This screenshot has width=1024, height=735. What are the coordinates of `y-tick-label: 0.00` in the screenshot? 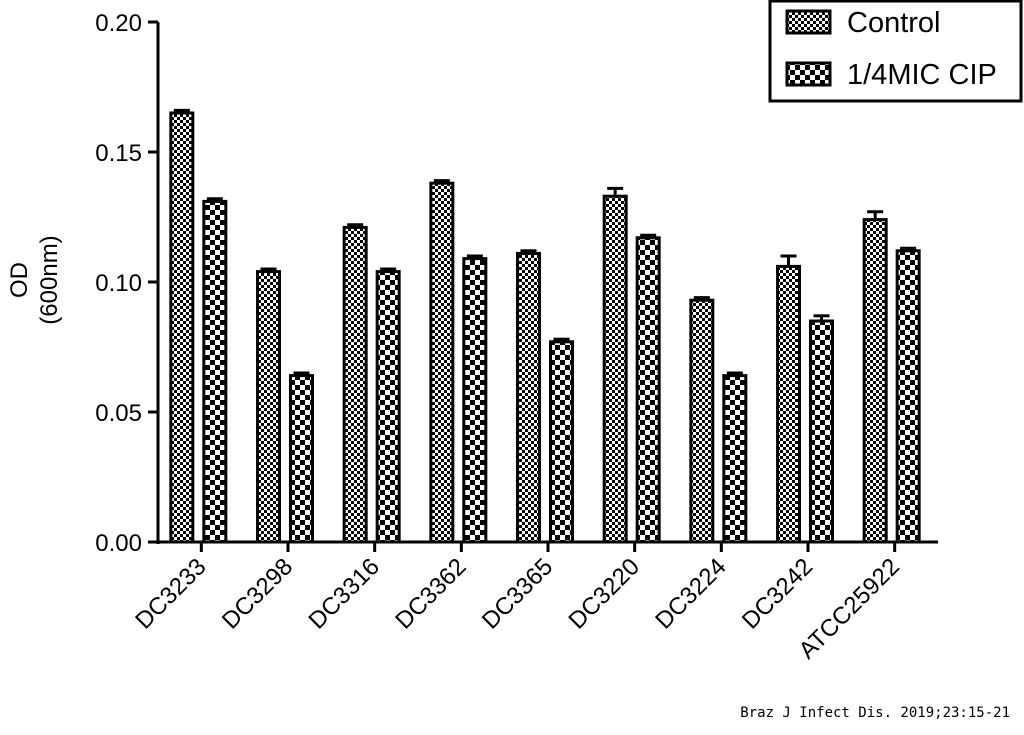 It's located at (118, 543).